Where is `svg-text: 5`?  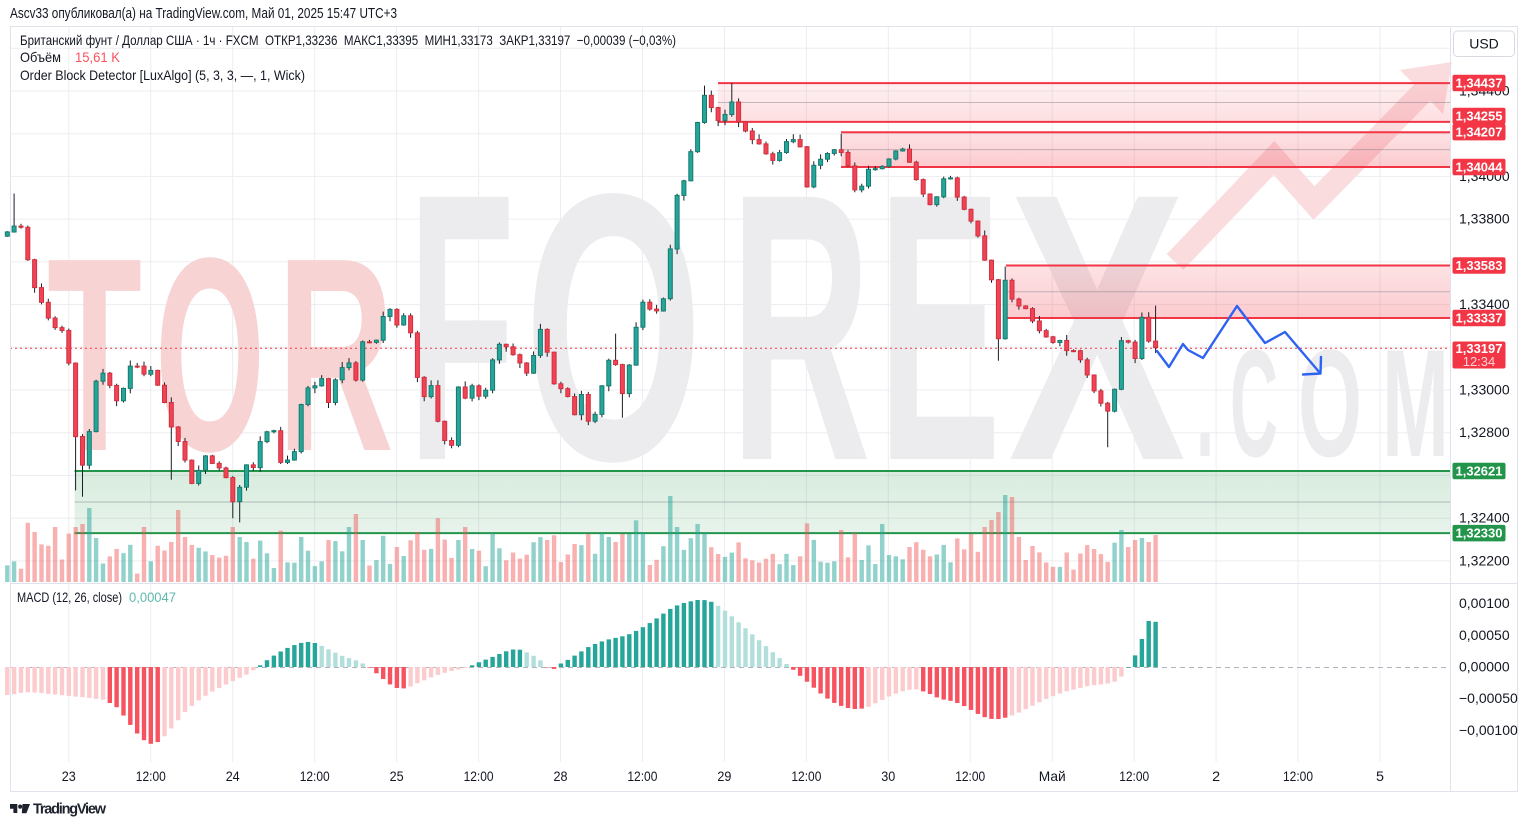 svg-text: 5 is located at coordinates (1380, 776).